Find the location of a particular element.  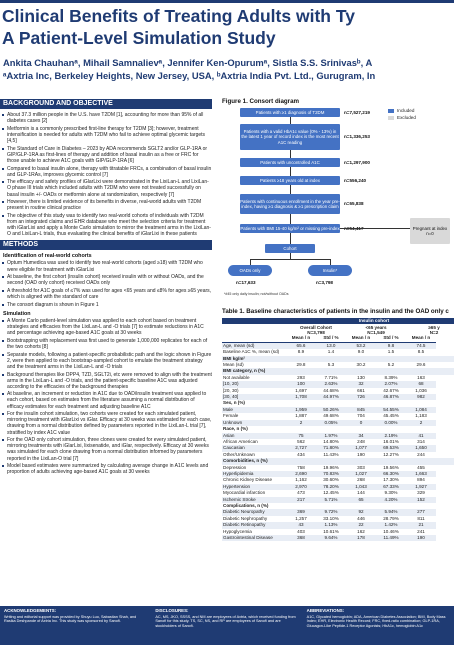

table-cell: 11.43% is located at coordinates (331, 454).